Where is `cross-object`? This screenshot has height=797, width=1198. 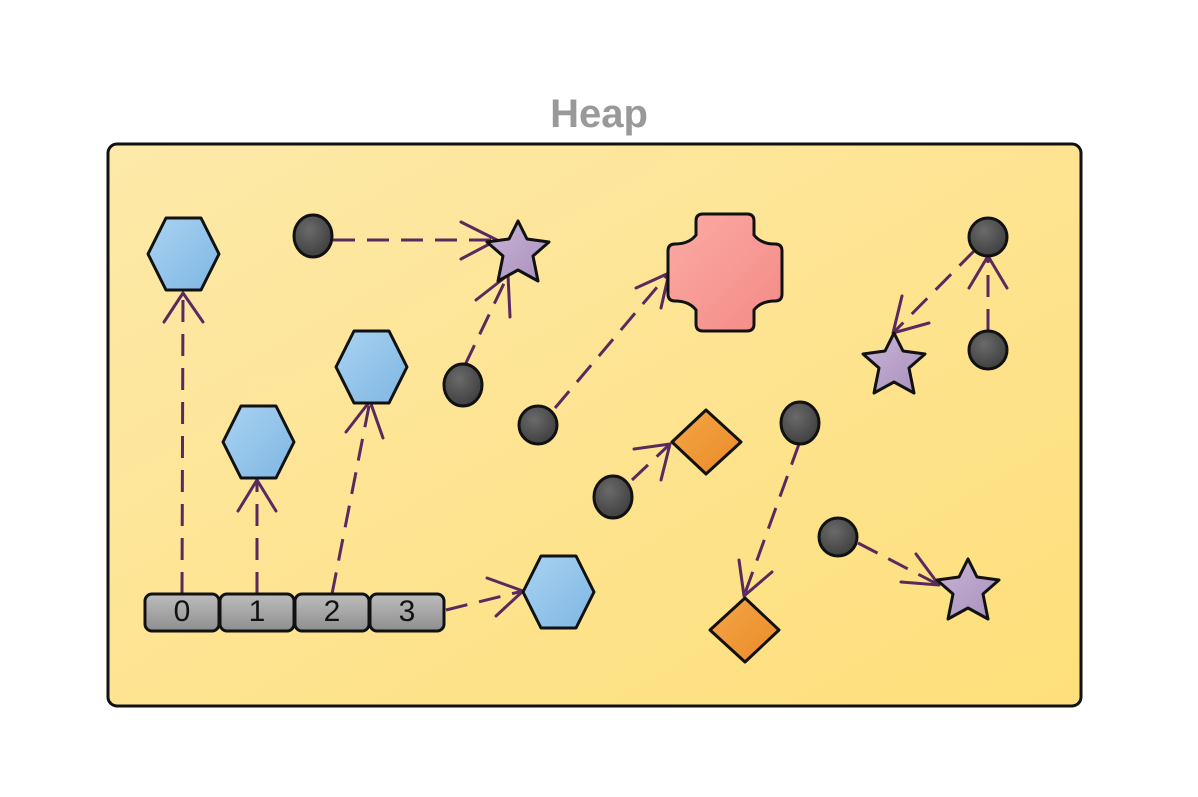
cross-object is located at coordinates (725, 272).